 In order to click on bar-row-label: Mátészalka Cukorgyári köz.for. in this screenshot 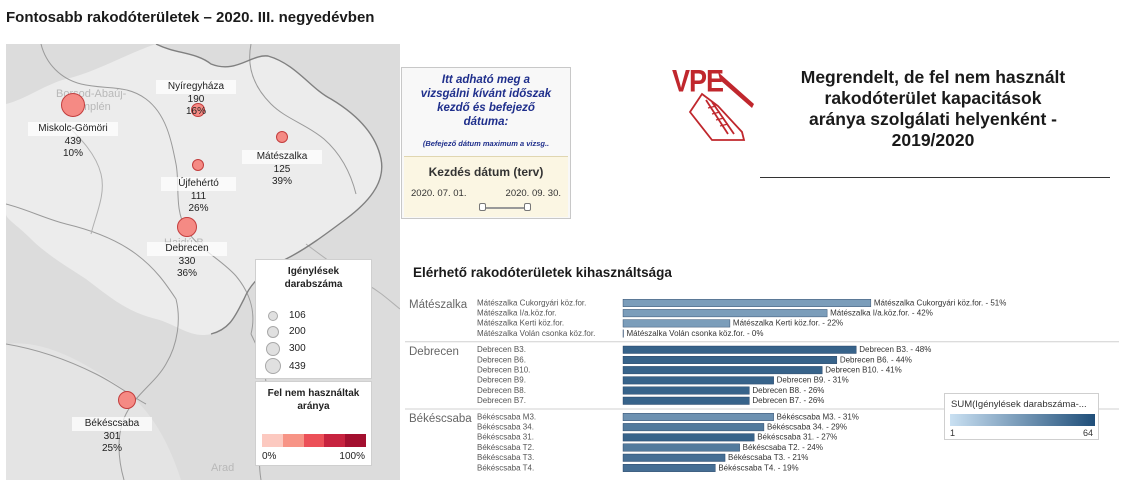, I will do `click(531, 302)`.